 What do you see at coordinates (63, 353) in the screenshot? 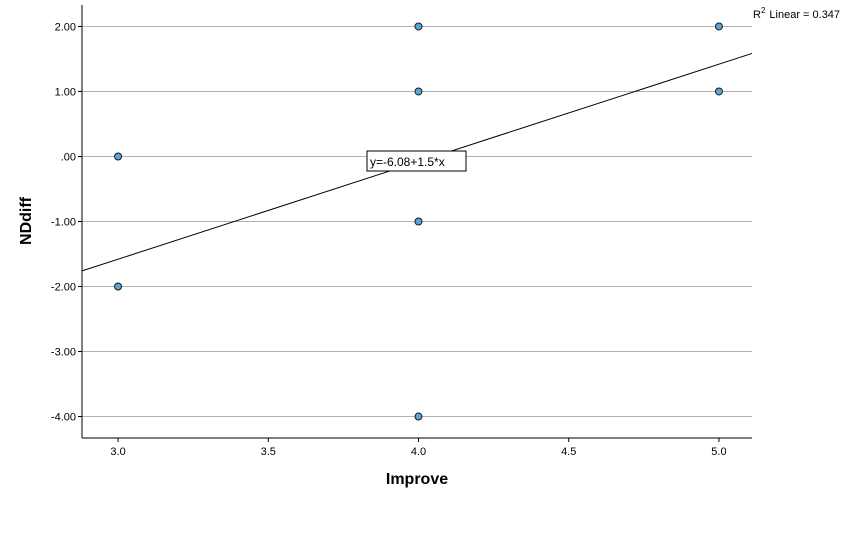
I see `y-tick-label: -3.00` at bounding box center [63, 353].